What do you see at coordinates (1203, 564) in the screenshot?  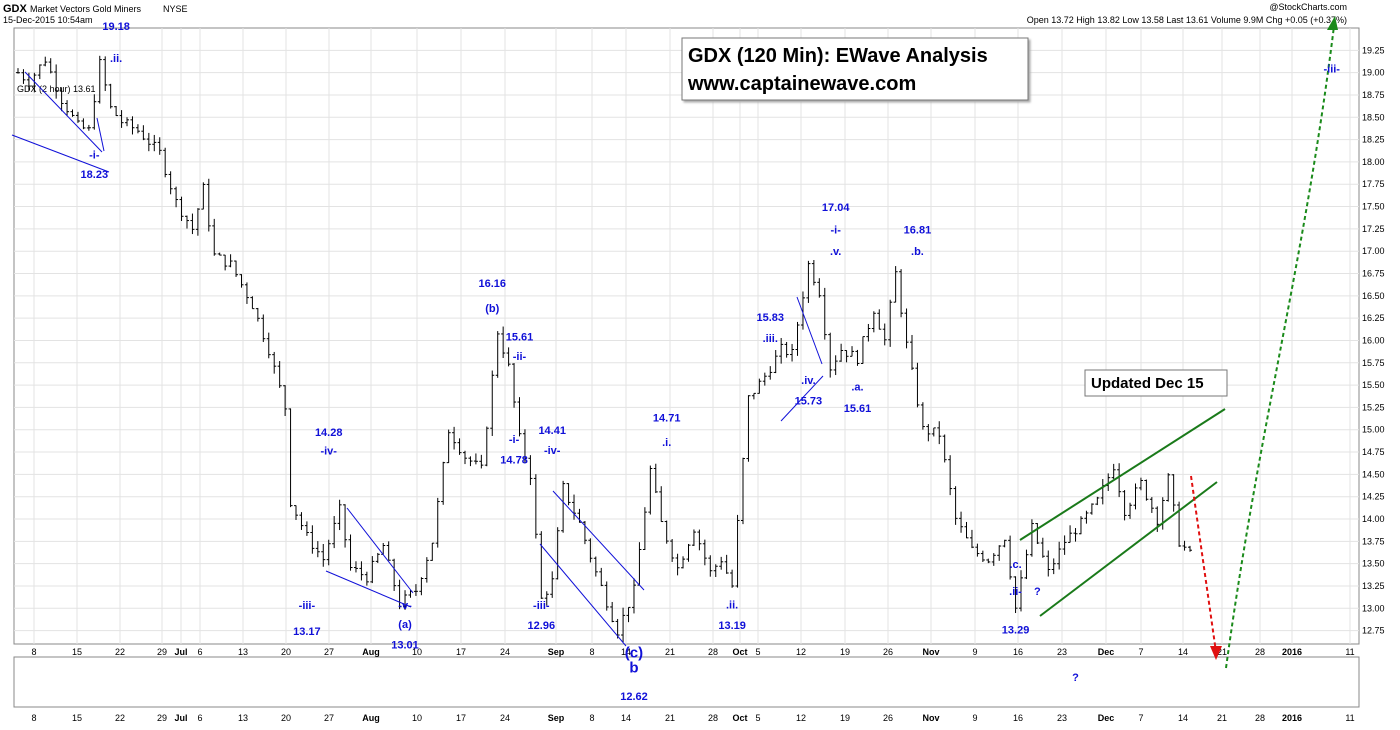 I see `red-projection` at bounding box center [1203, 564].